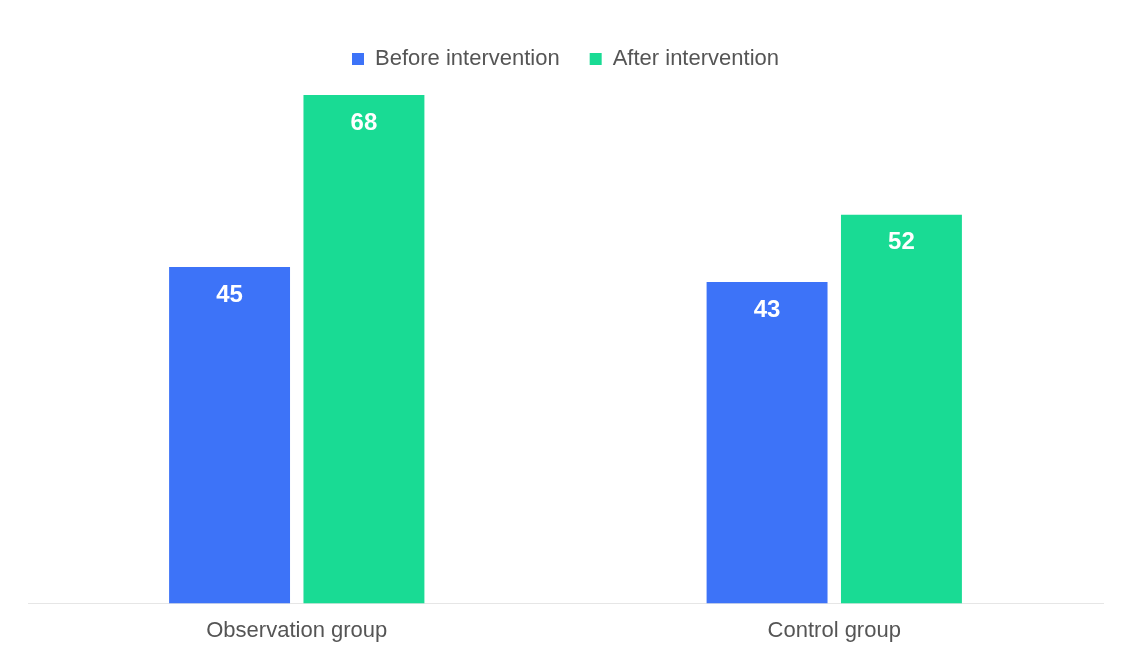 Image resolution: width=1121 pixels, height=666 pixels. Describe the element at coordinates (364, 121) in the screenshot. I see `data-label: 68` at that location.